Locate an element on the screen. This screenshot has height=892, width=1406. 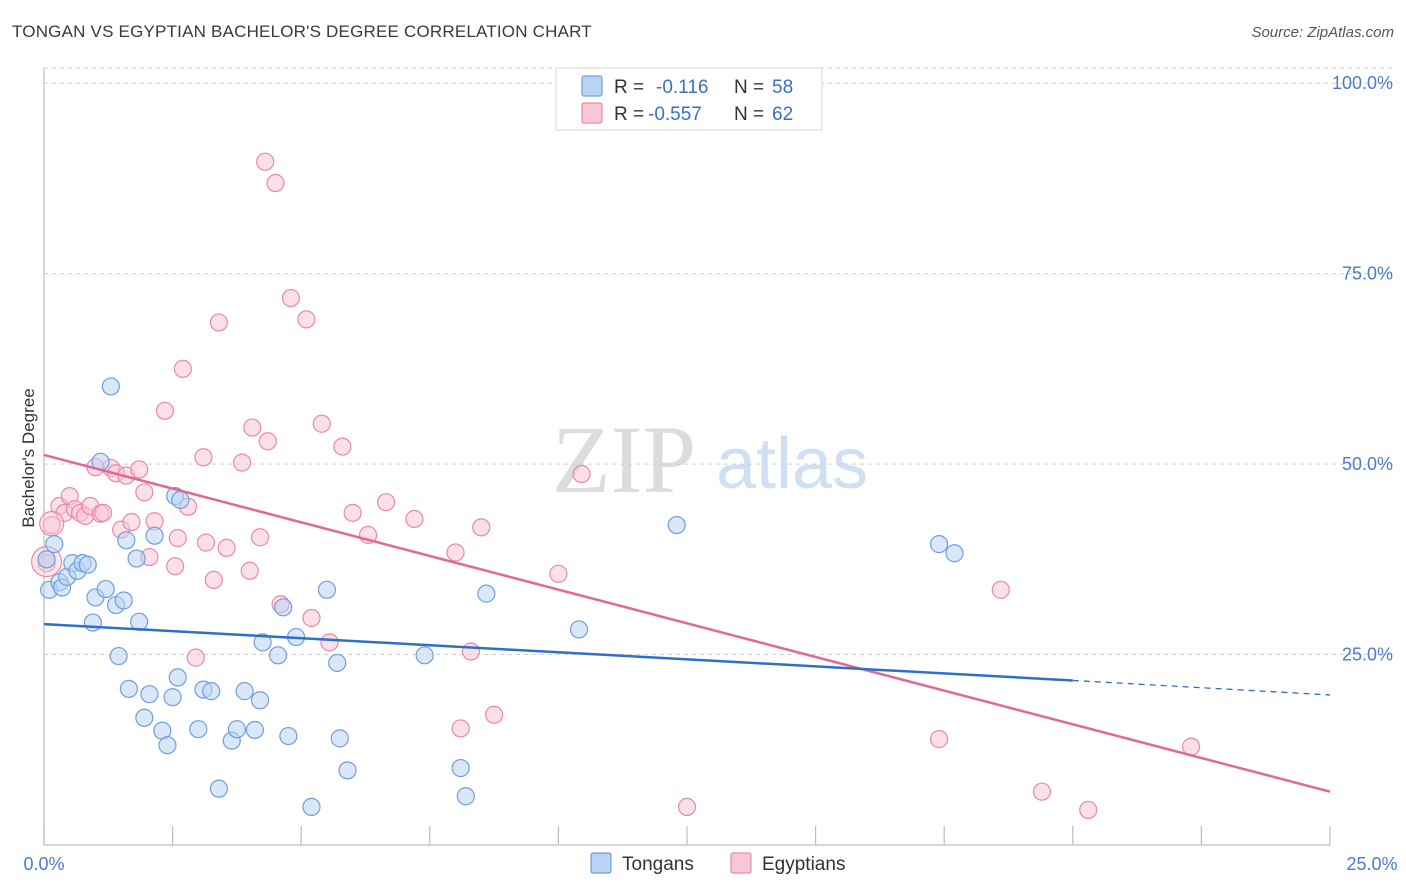
egyptian-n-value: 62 is located at coordinates (782, 114).